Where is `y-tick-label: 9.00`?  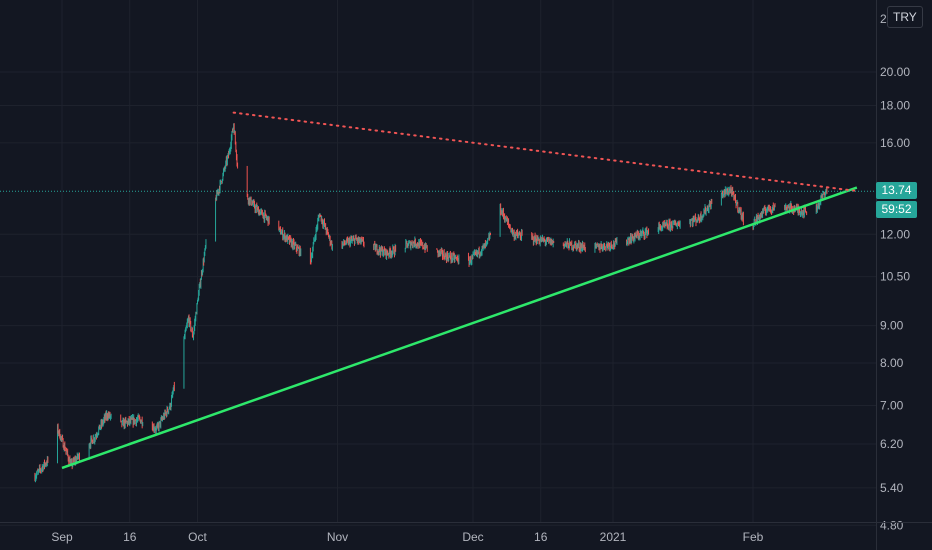
y-tick-label: 9.00 is located at coordinates (892, 326).